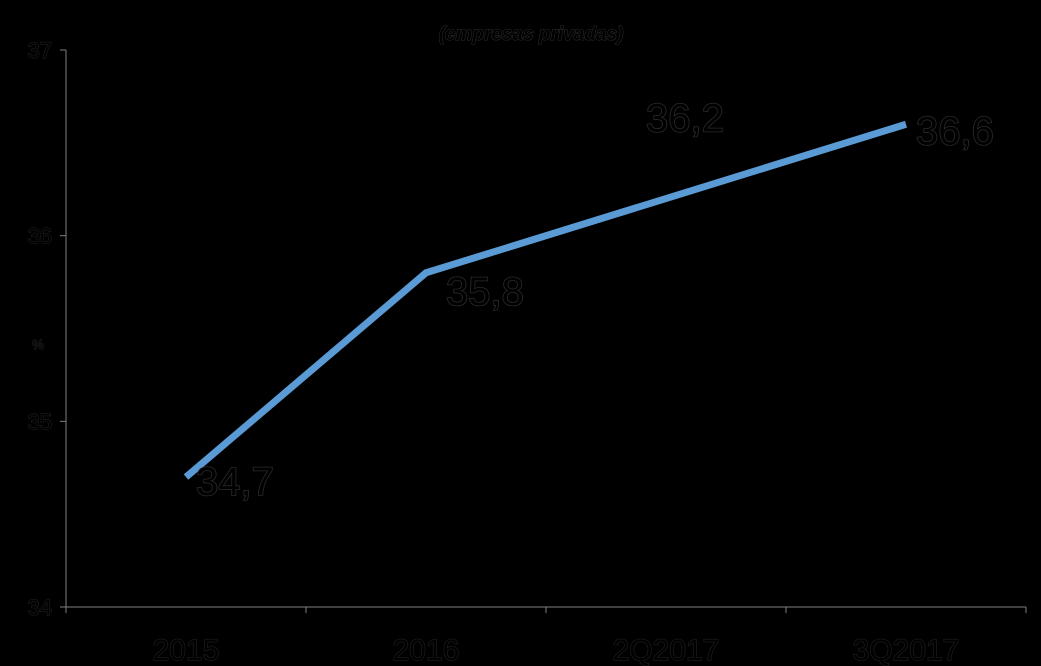 Image resolution: width=1041 pixels, height=666 pixels. Describe the element at coordinates (531, 34) in the screenshot. I see `chart-title: (empresas privadas)` at that location.